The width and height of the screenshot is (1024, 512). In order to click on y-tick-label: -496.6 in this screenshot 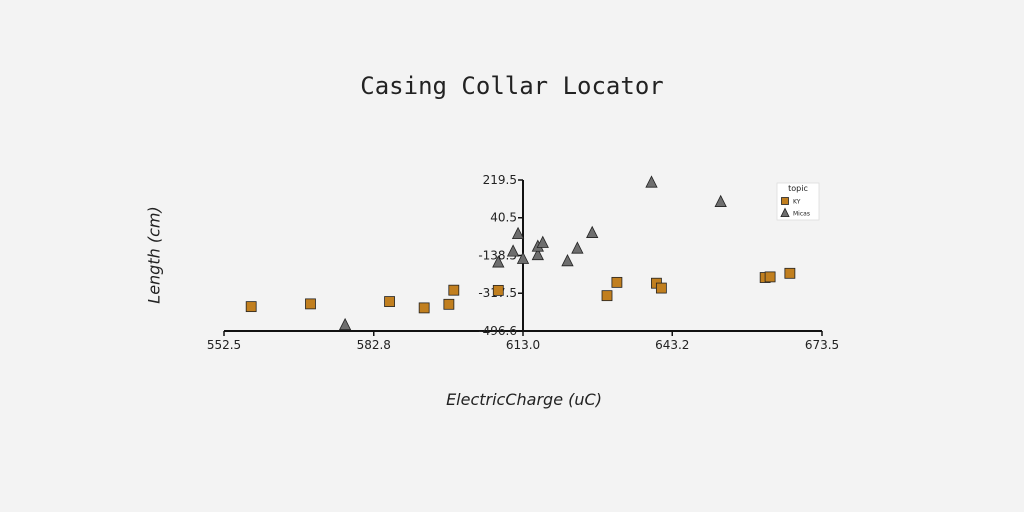, I will do `click(497, 331)`.